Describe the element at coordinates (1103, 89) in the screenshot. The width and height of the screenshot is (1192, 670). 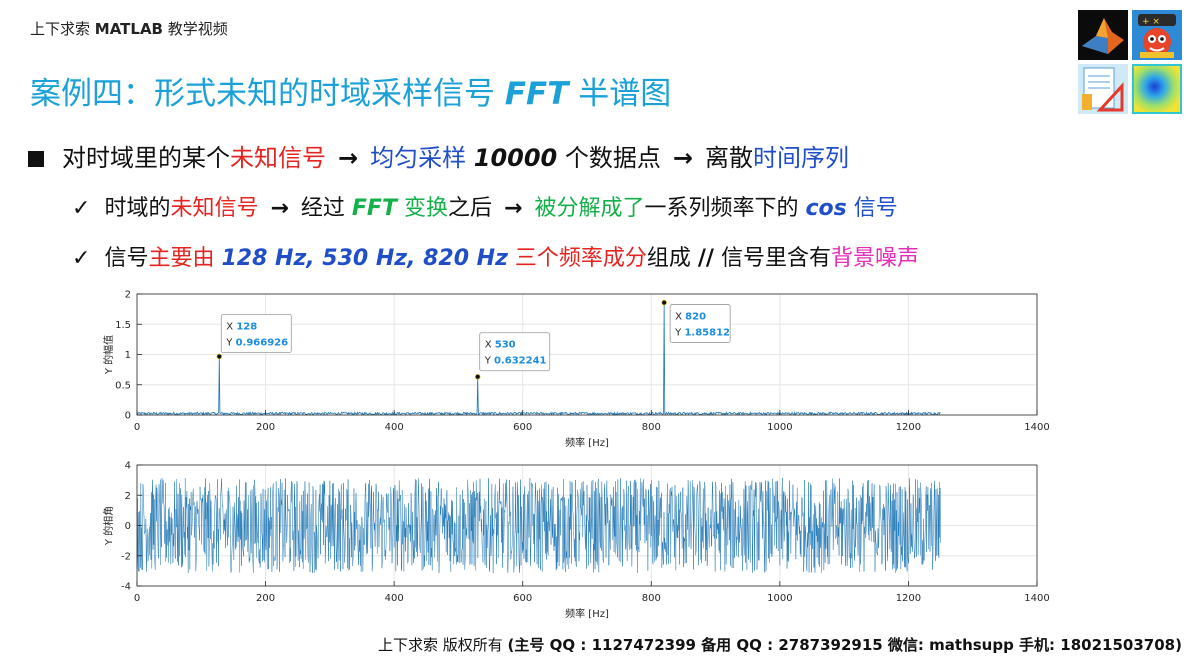
I see `math-tools-logo` at that location.